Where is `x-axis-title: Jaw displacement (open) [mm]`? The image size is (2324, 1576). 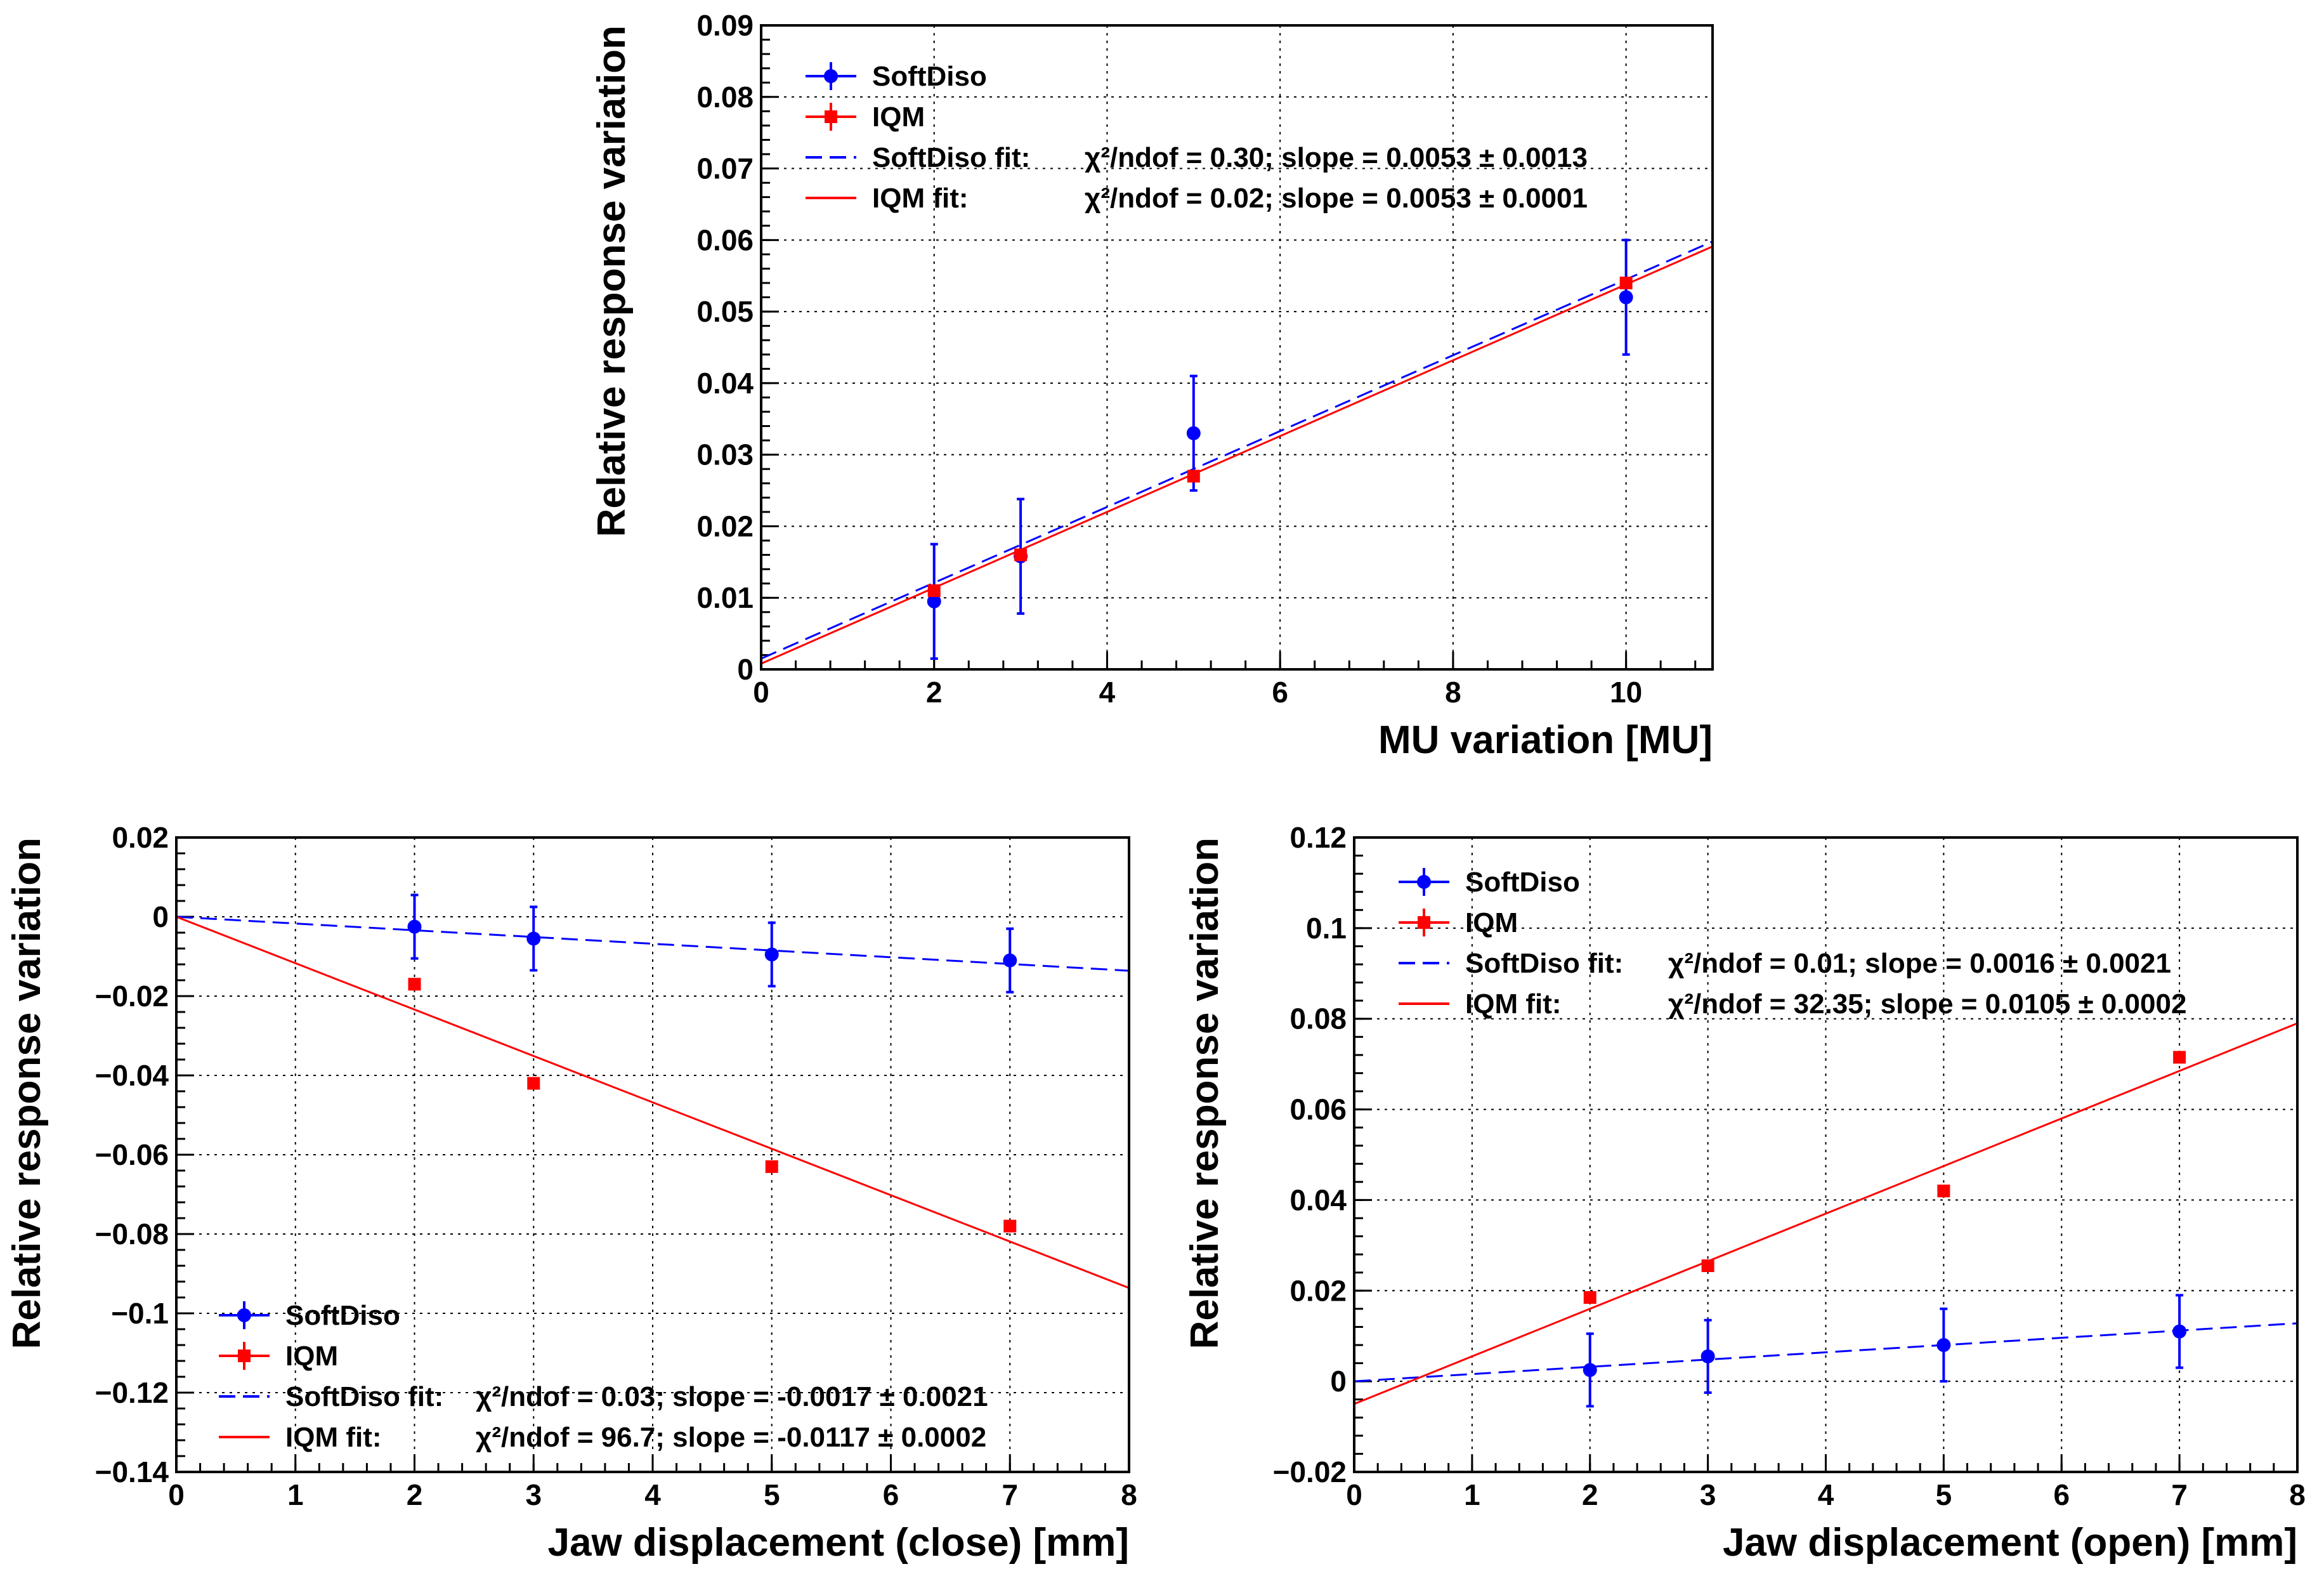
x-axis-title: Jaw displacement (open) [mm] is located at coordinates (2010, 1543).